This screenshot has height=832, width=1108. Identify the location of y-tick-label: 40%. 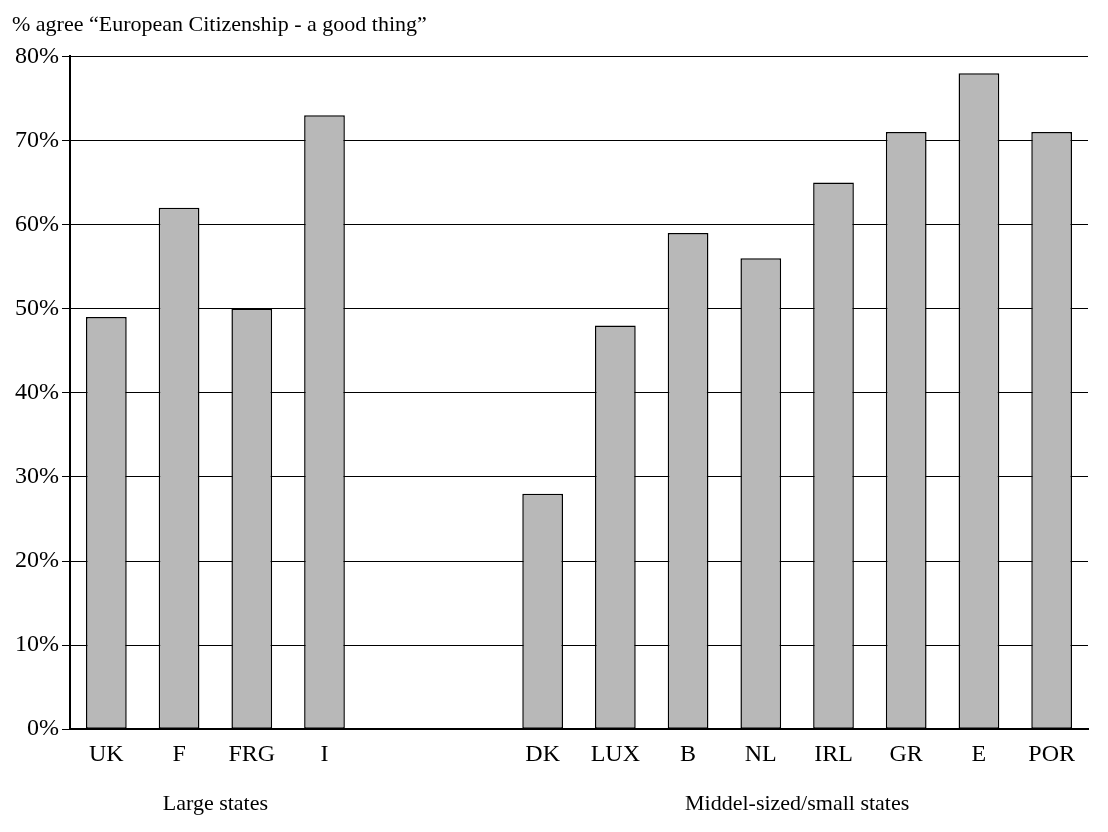
(36, 391).